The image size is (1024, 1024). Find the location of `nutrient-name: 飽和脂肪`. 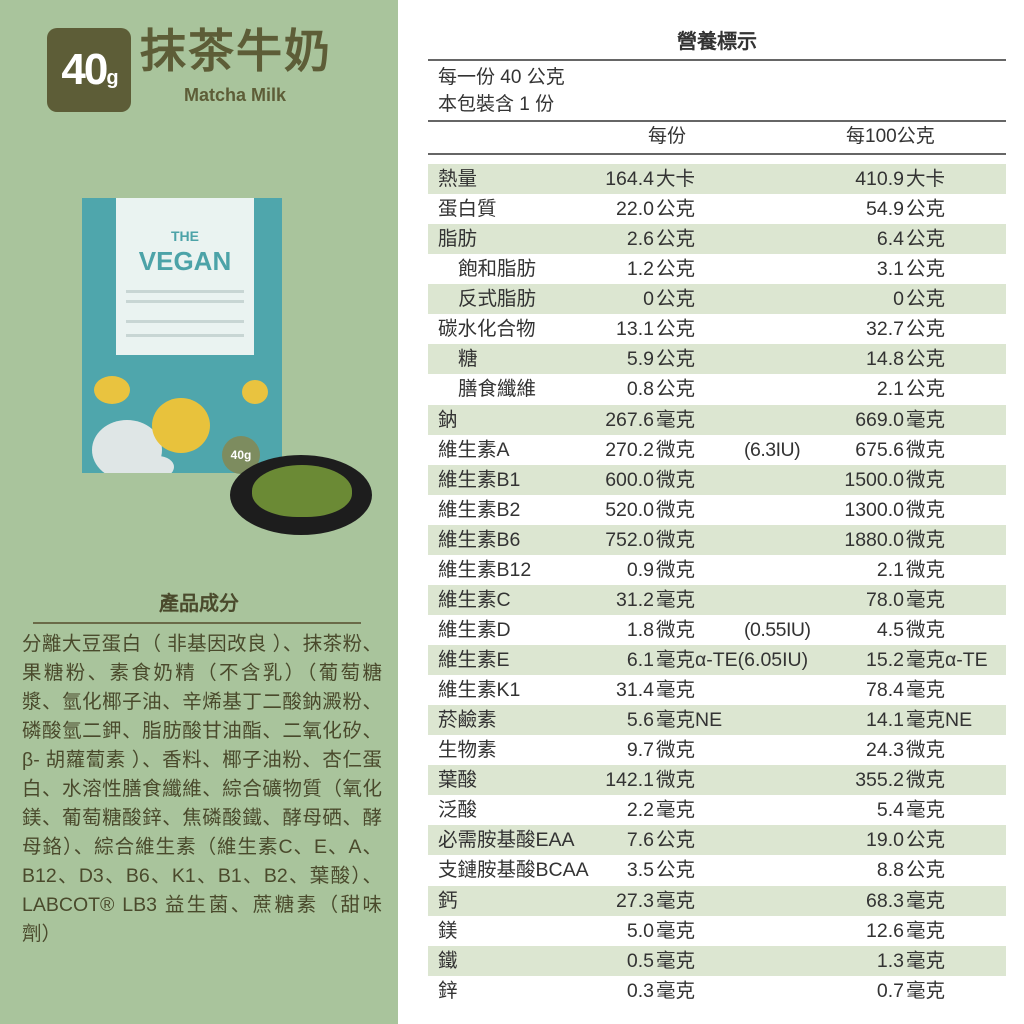

nutrient-name: 飽和脂肪 is located at coordinates (497, 269).